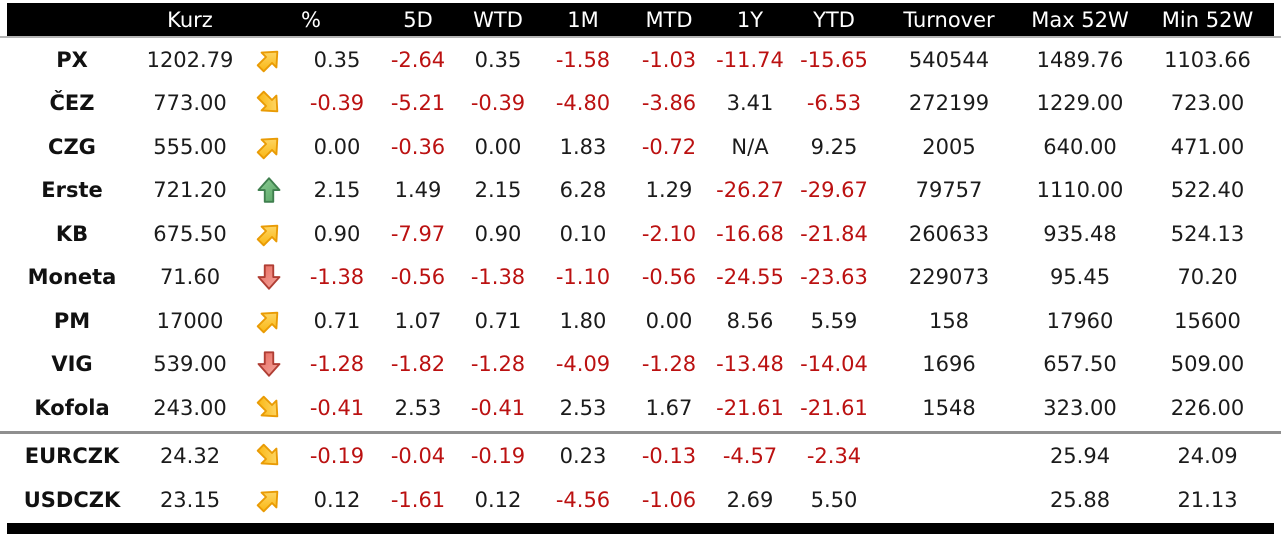 The width and height of the screenshot is (1281, 535). I want to click on column-header-turnover: Turnover, so click(949, 19).